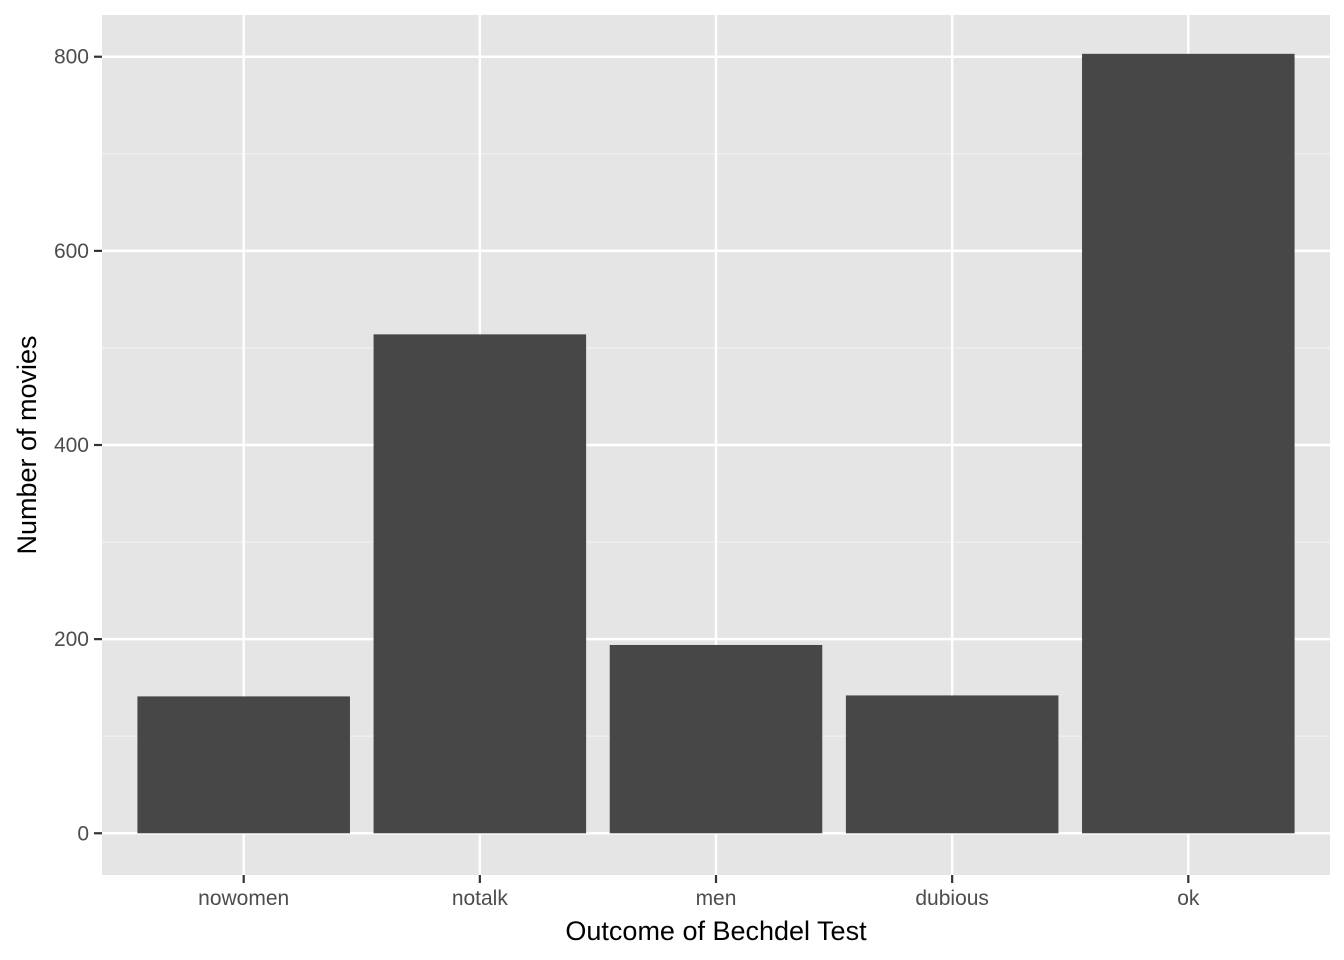 The height and width of the screenshot is (960, 1344). Describe the element at coordinates (243, 898) in the screenshot. I see `x-tick-label: nowomen` at that location.